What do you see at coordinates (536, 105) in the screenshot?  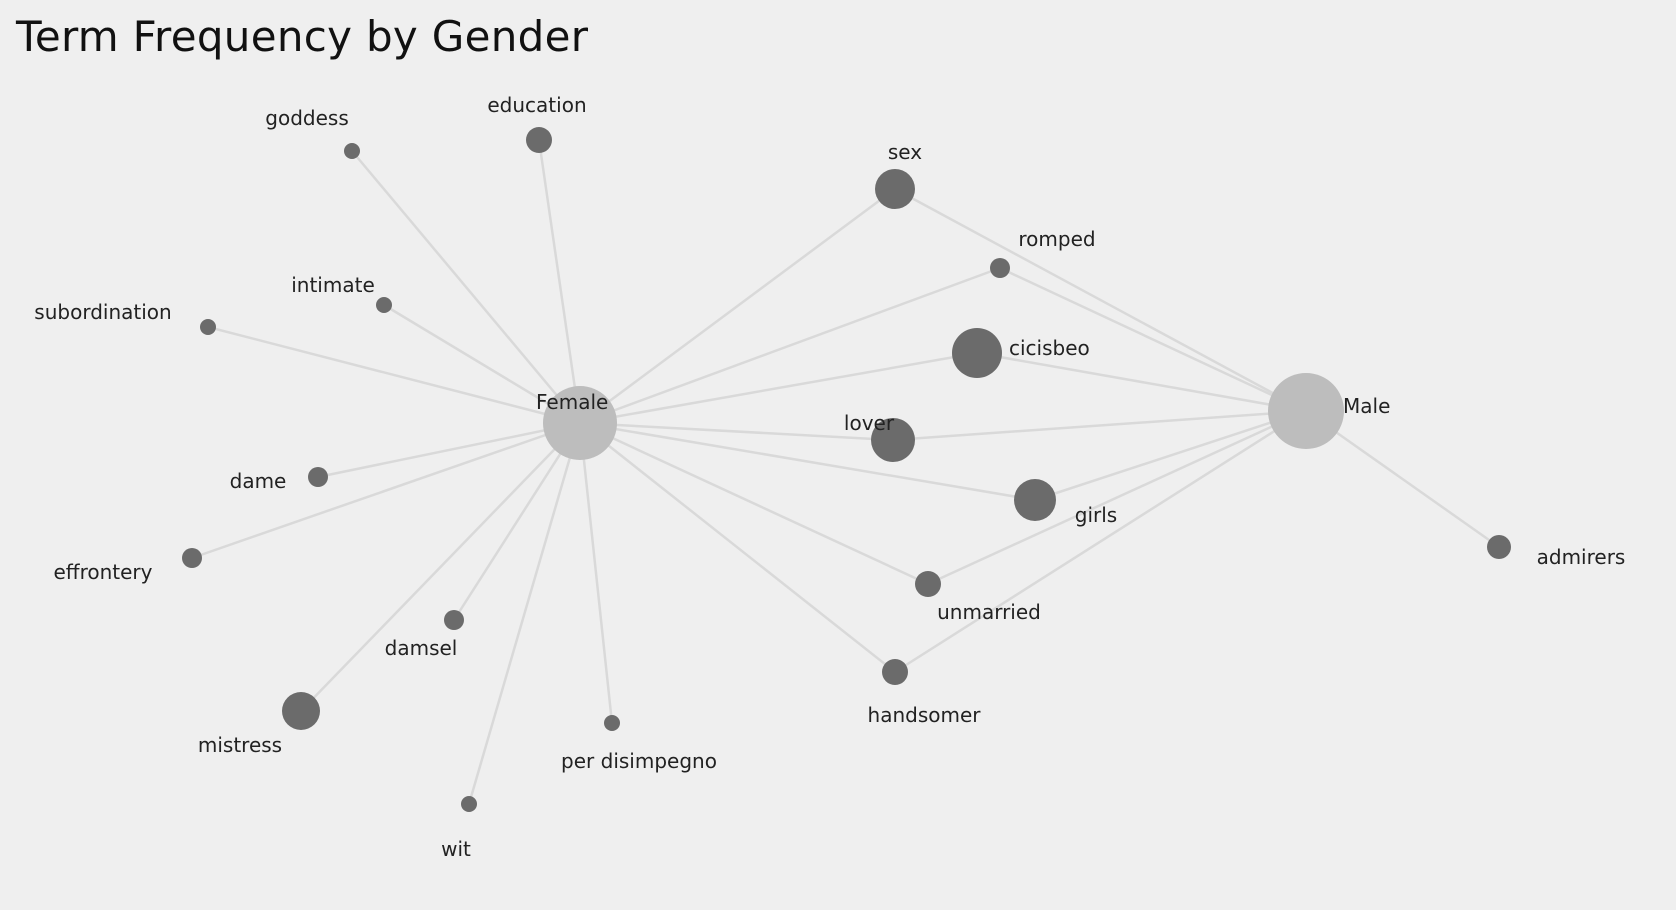 I see `label-education: education` at bounding box center [536, 105].